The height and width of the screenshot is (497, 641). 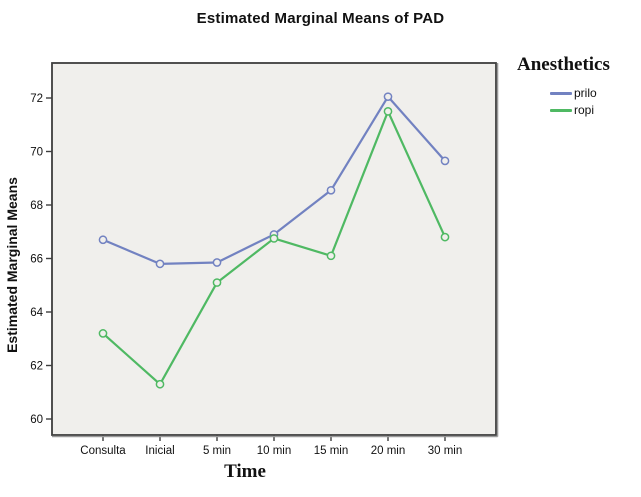 I want to click on x-axis-tick-label: 10 min, so click(x=274, y=451).